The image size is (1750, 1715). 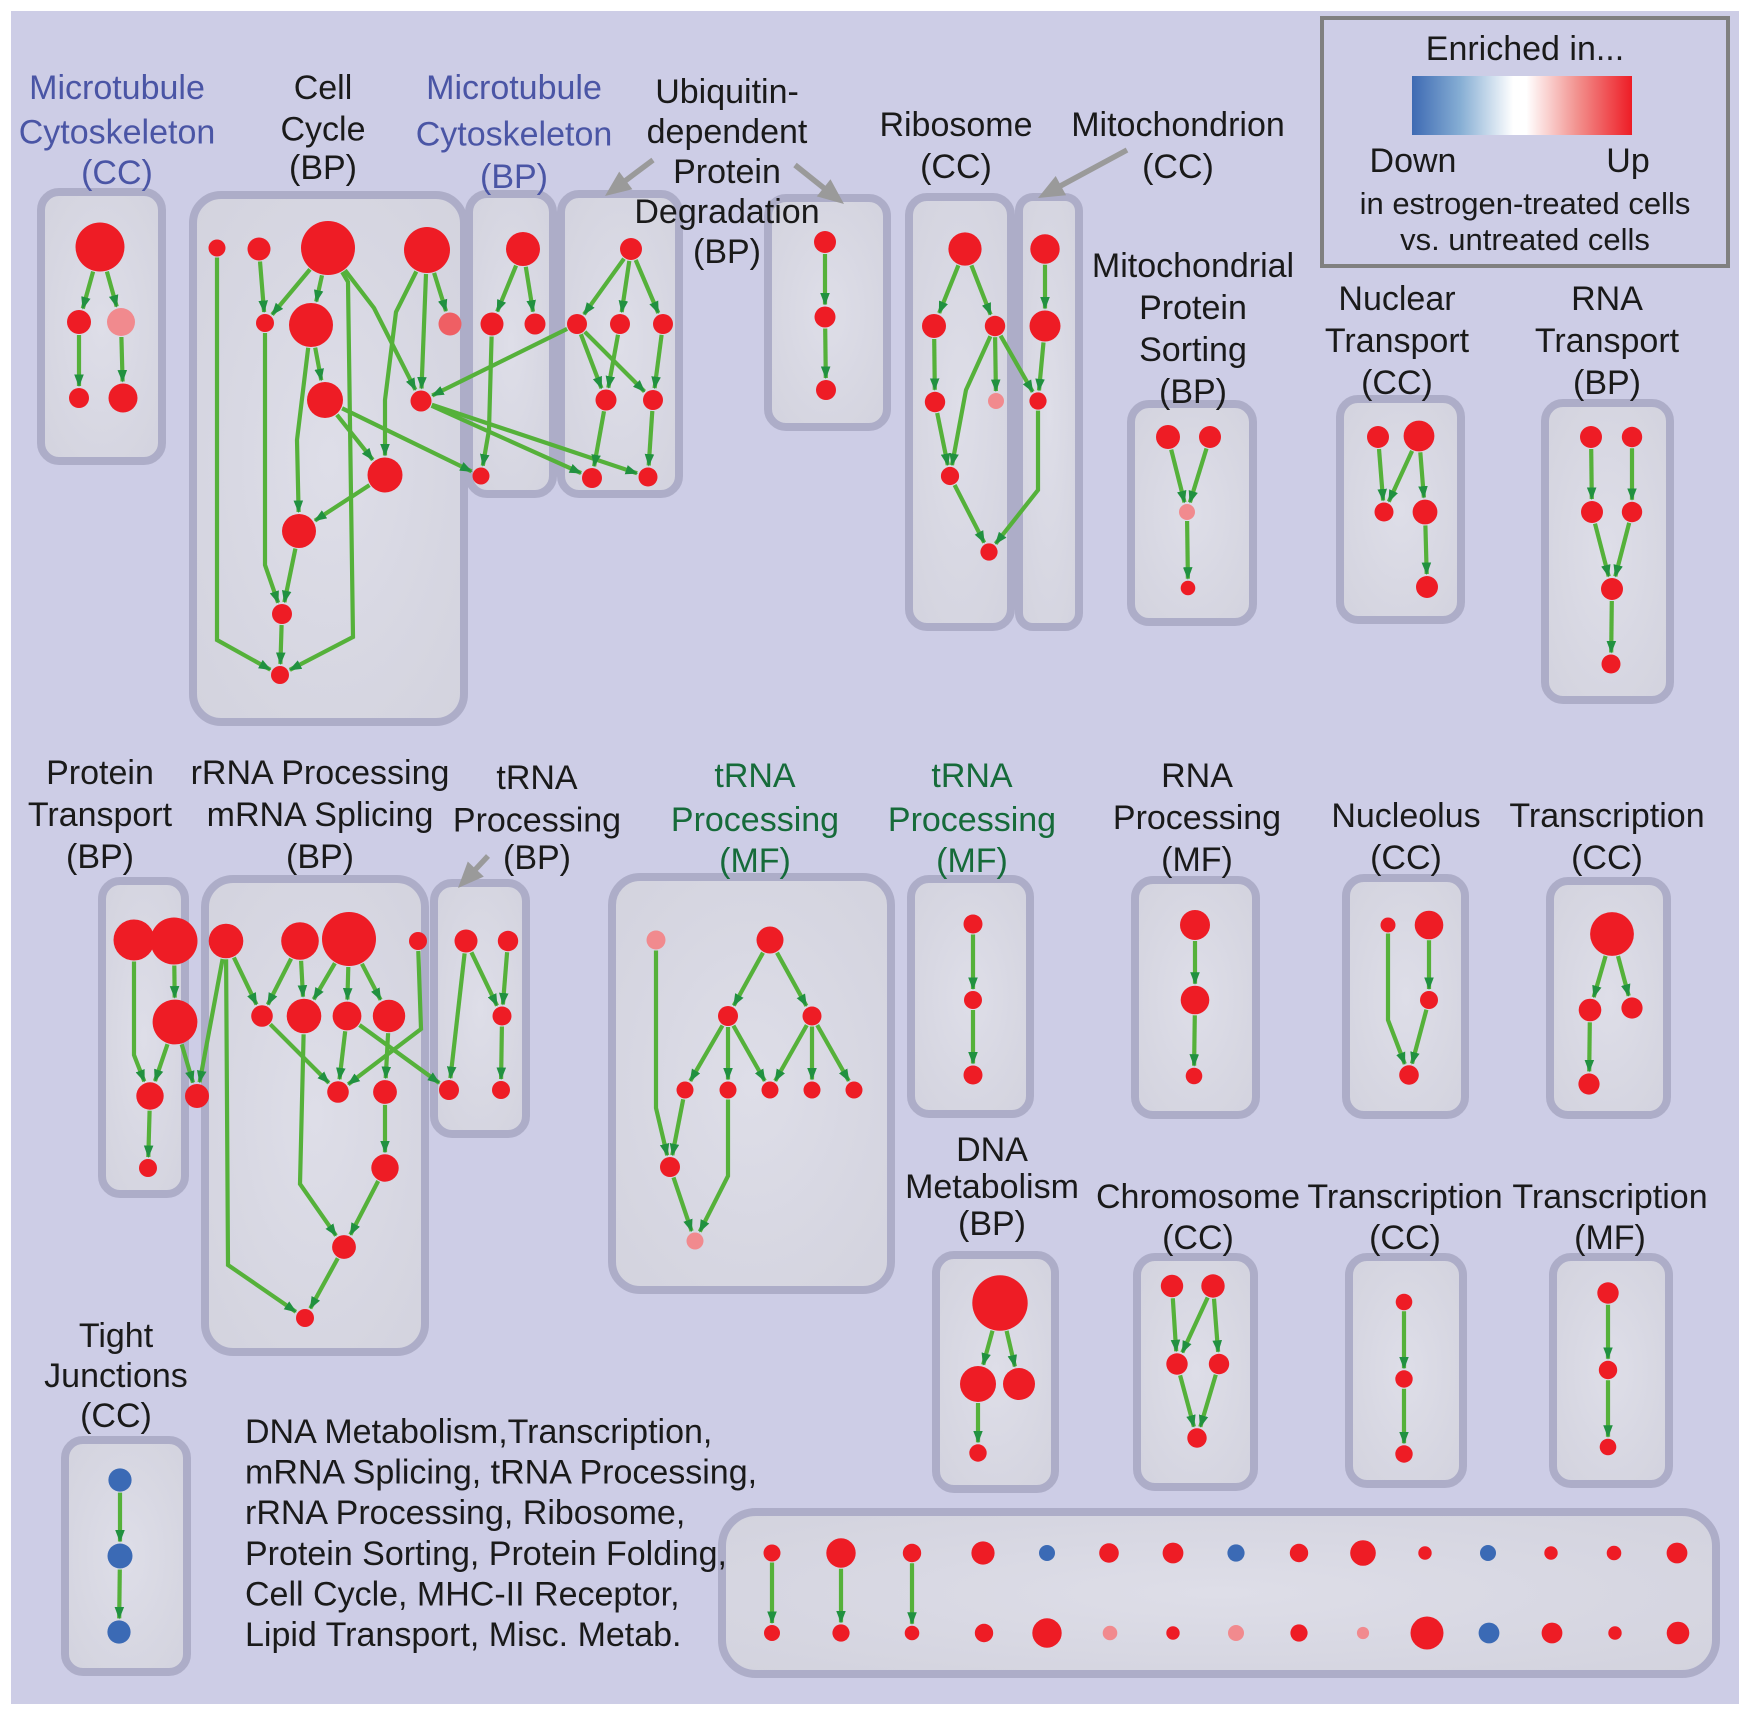 I want to click on svg-text:Chromosome(CC): Chromosome (CC), so click(x=1198, y=1217).